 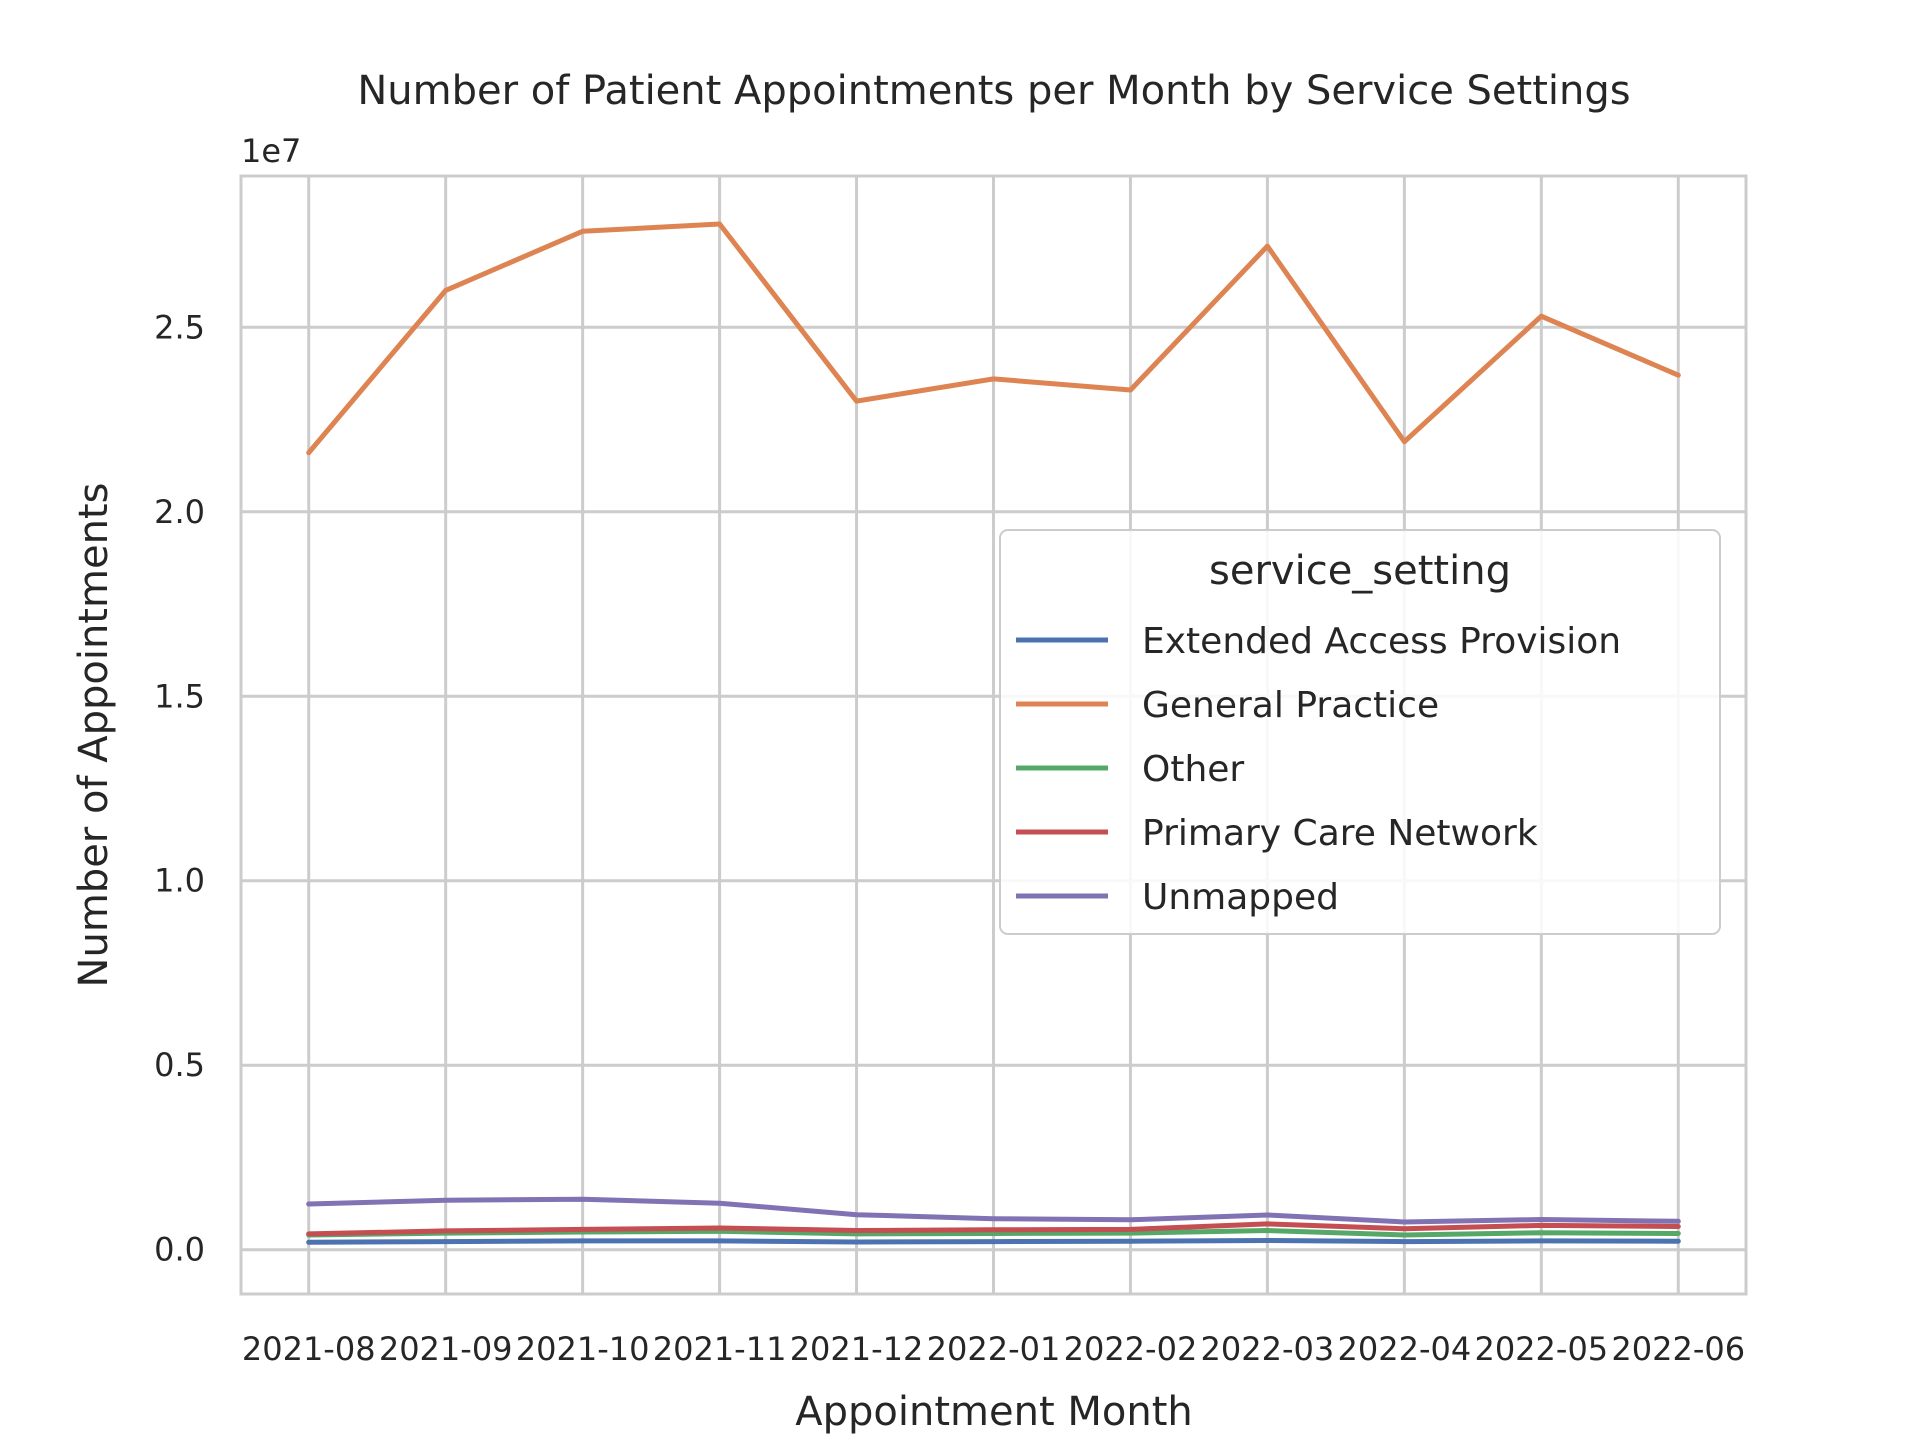 I want to click on legend-label: General Practice, so click(x=1290, y=705).